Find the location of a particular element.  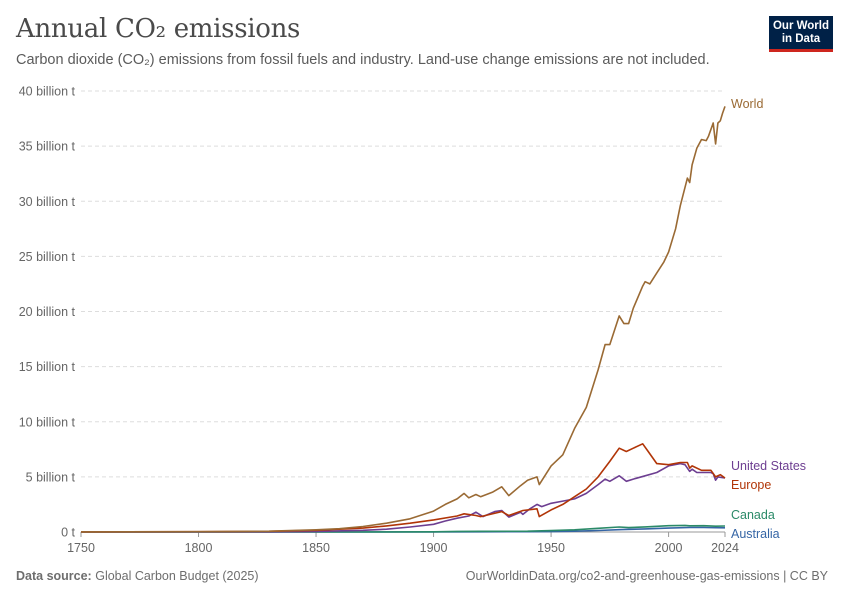

x-tick-label: 1750 is located at coordinates (81, 548).